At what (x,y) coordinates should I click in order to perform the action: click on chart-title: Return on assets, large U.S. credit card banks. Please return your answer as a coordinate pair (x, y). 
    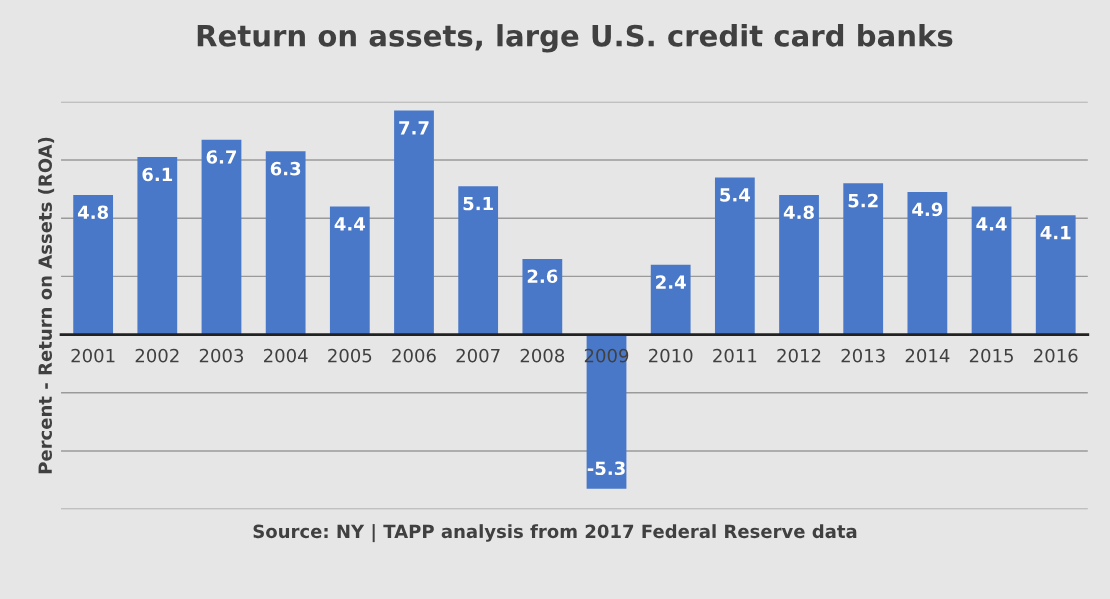
    Looking at the image, I should click on (575, 38).